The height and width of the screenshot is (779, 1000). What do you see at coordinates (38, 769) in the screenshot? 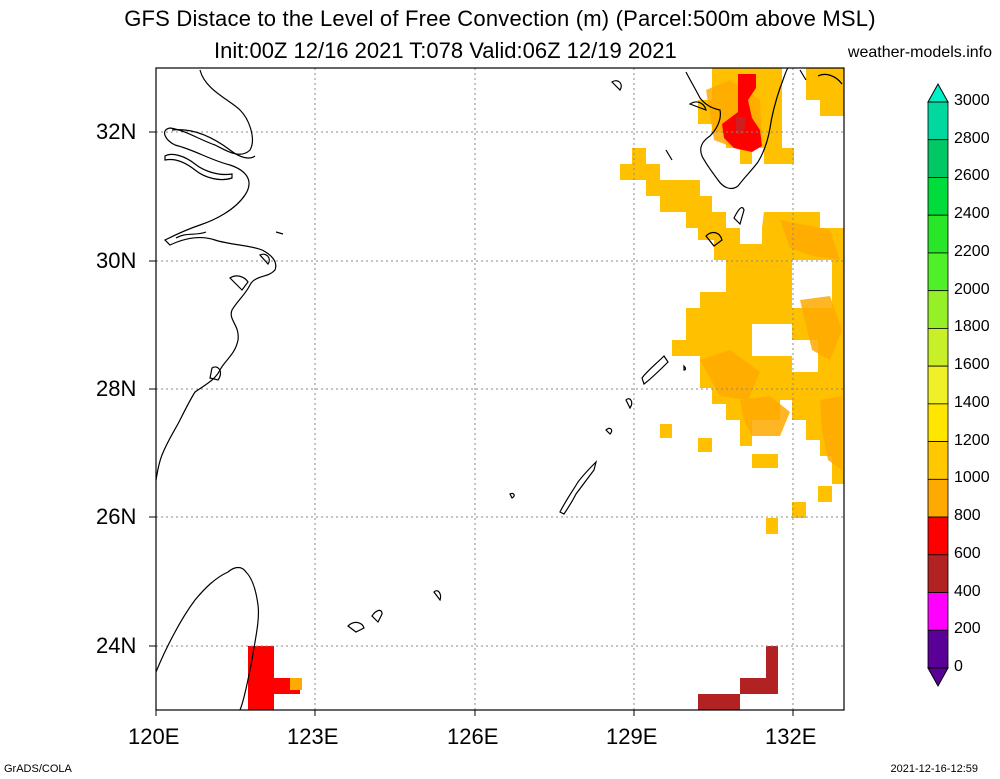
I see `footer-software: GrADS/COLA` at bounding box center [38, 769].